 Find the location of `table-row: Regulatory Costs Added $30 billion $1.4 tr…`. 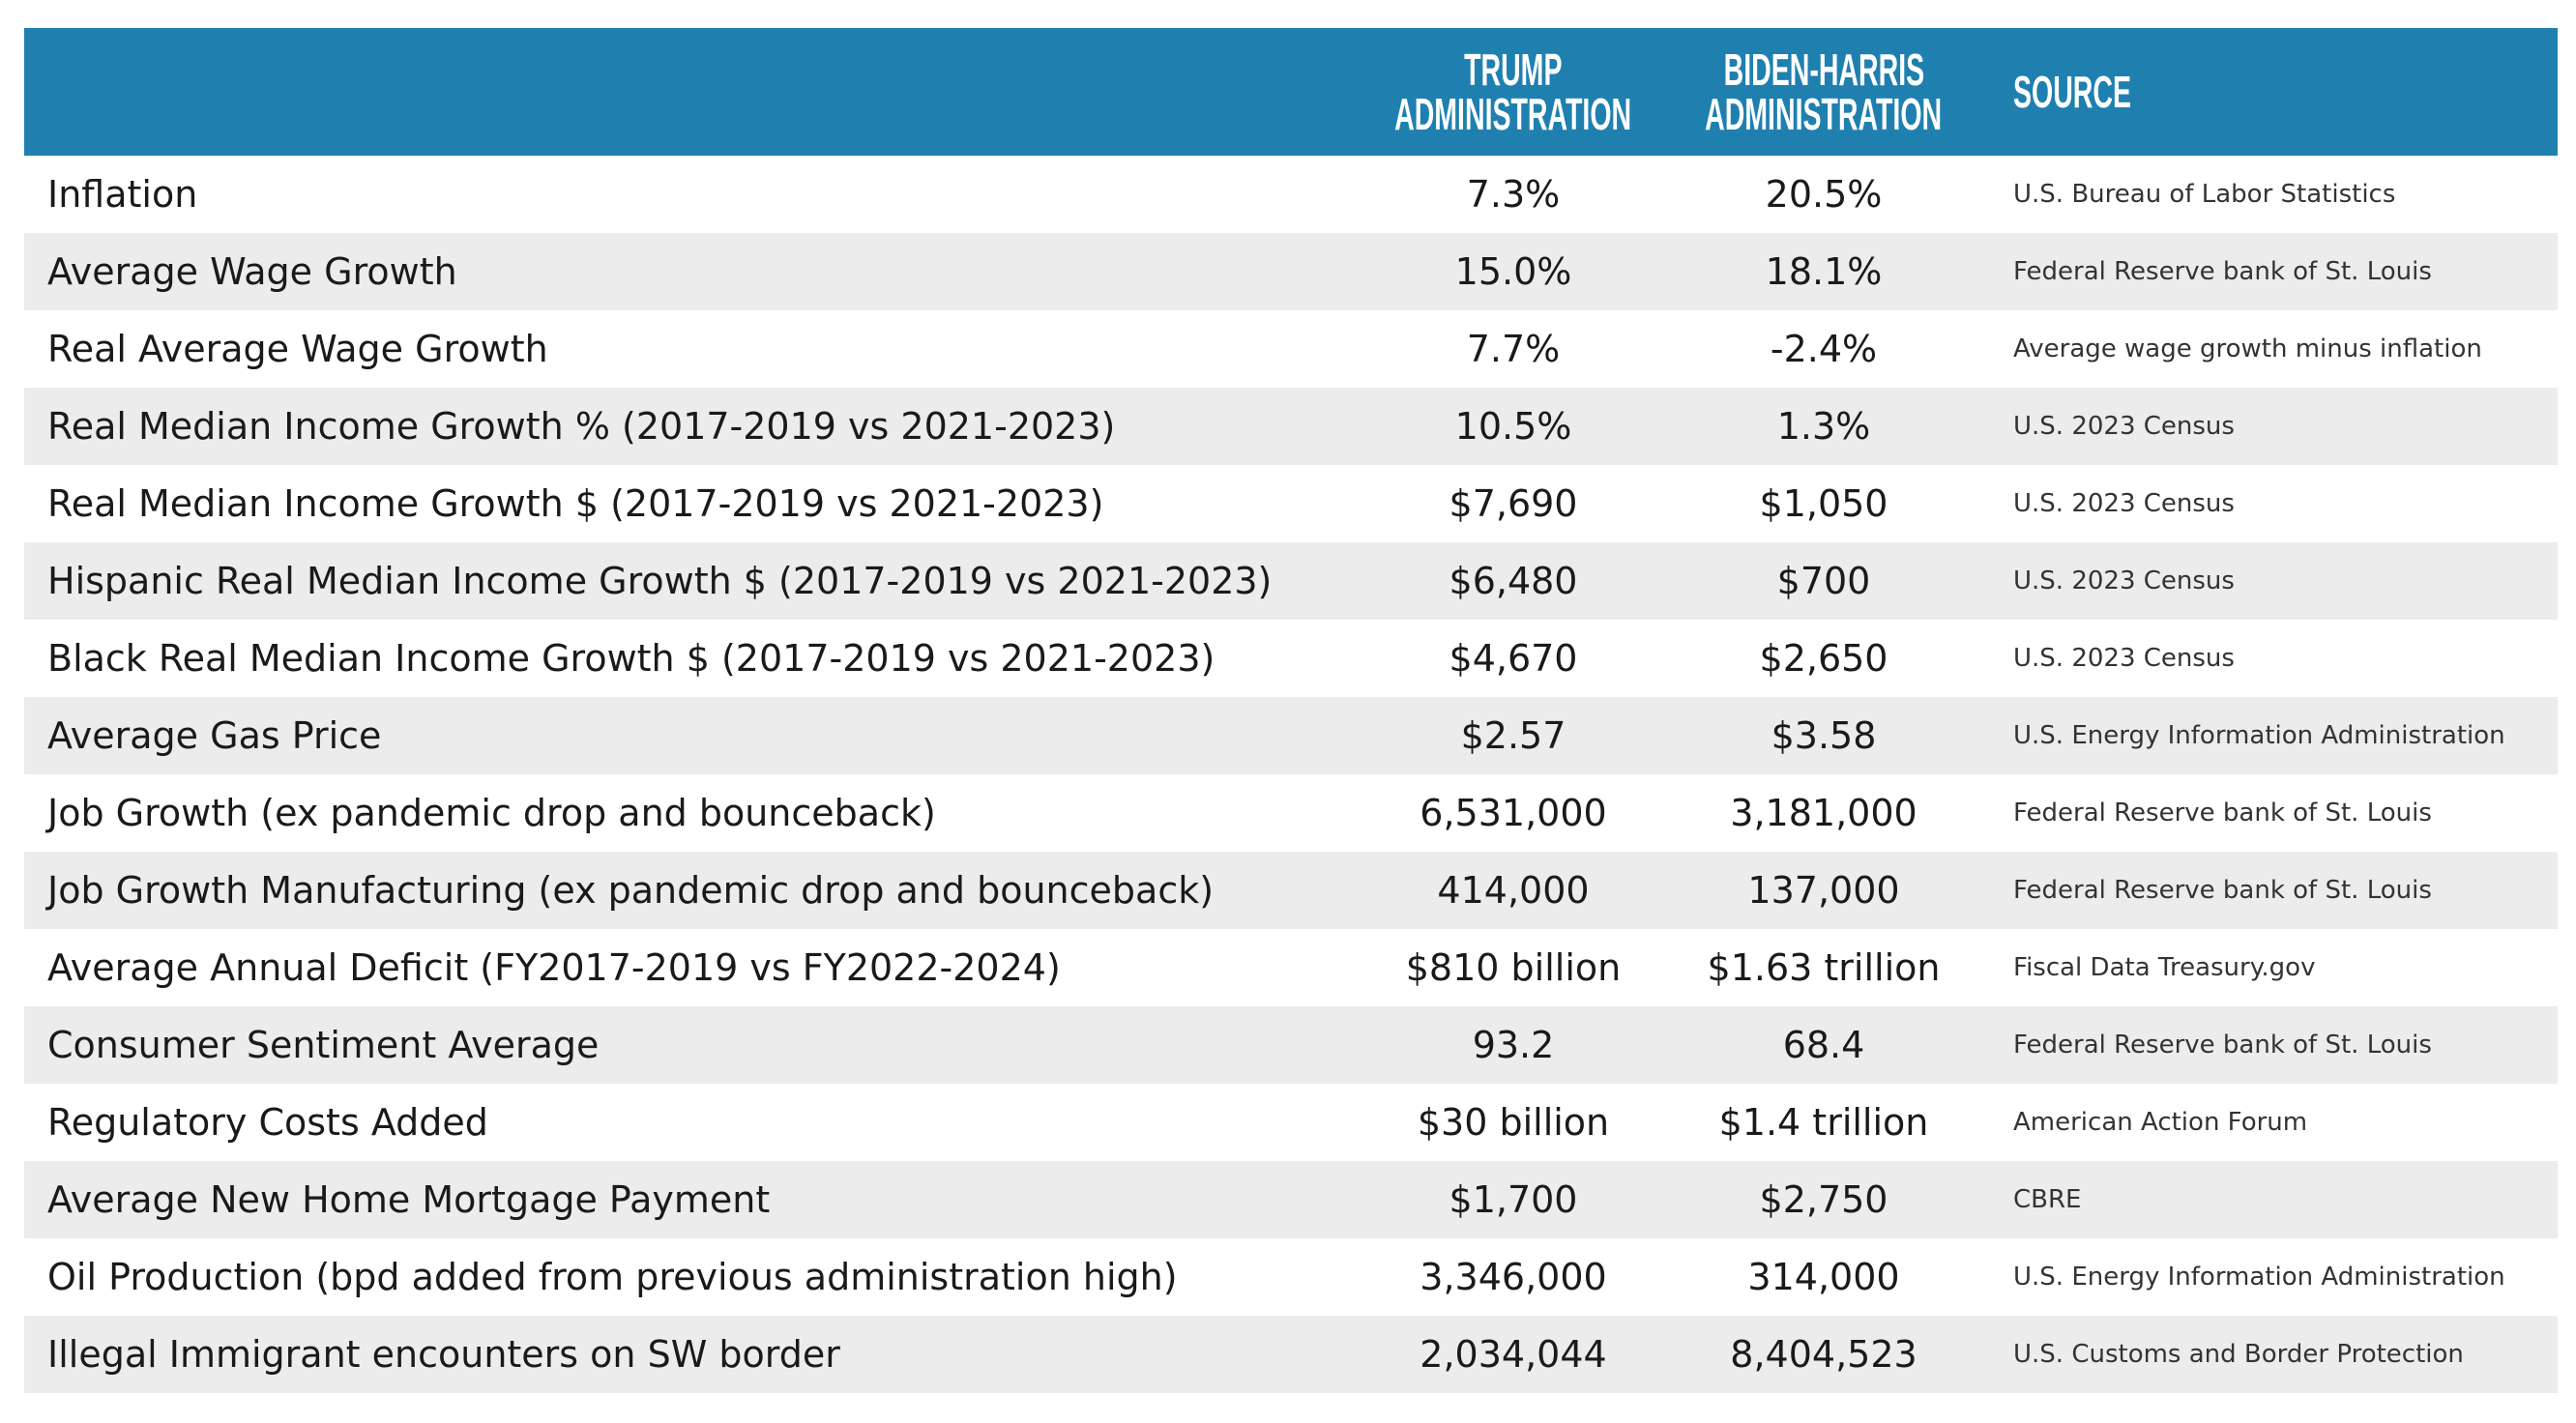

table-row: Regulatory Costs Added $30 billion $1.4 tr… is located at coordinates (1291, 1122).